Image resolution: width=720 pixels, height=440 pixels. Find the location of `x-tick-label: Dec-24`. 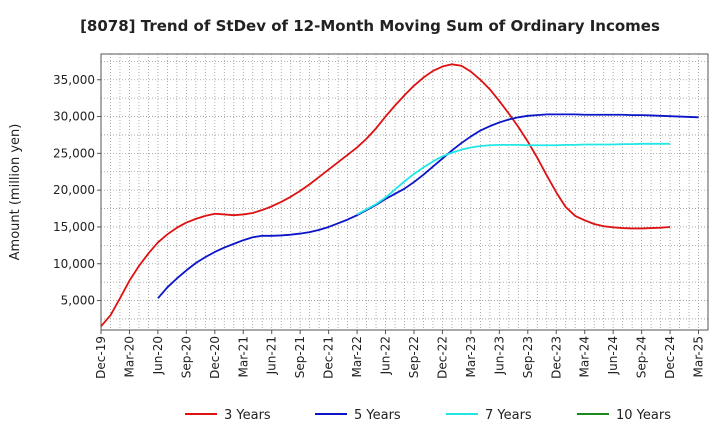

x-tick-label: Dec-24 is located at coordinates (670, 357).